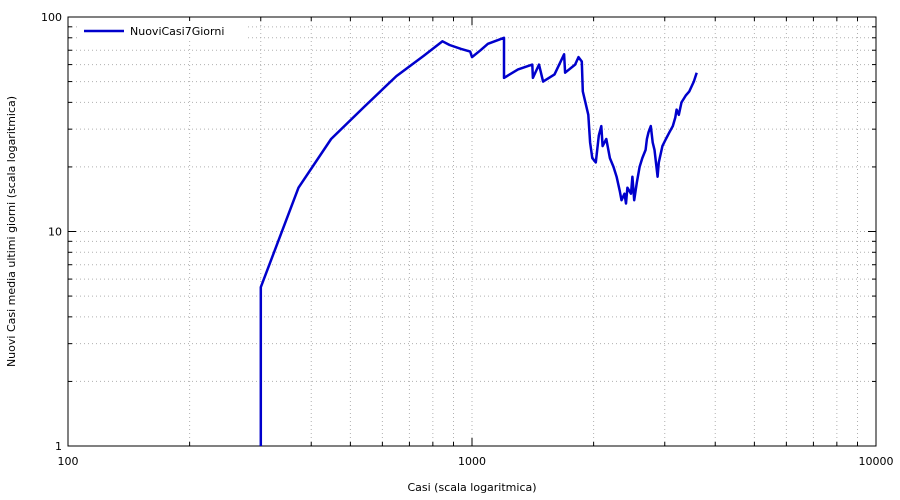 The image size is (900, 500). What do you see at coordinates (876, 461) in the screenshot?
I see `x-tick-label: 10000` at bounding box center [876, 461].